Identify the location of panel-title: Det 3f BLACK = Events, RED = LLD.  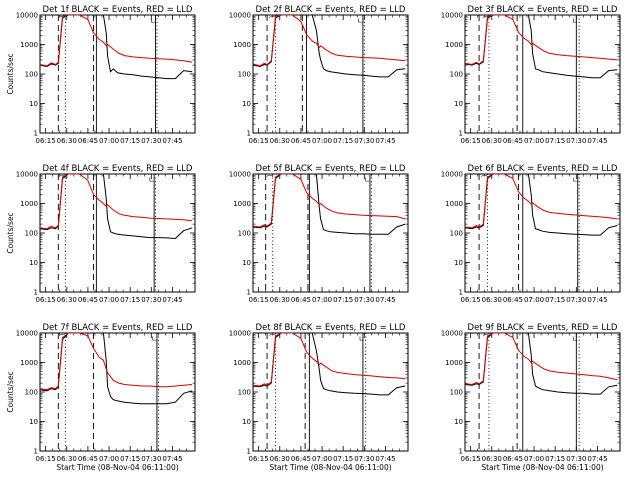
(543, 10).